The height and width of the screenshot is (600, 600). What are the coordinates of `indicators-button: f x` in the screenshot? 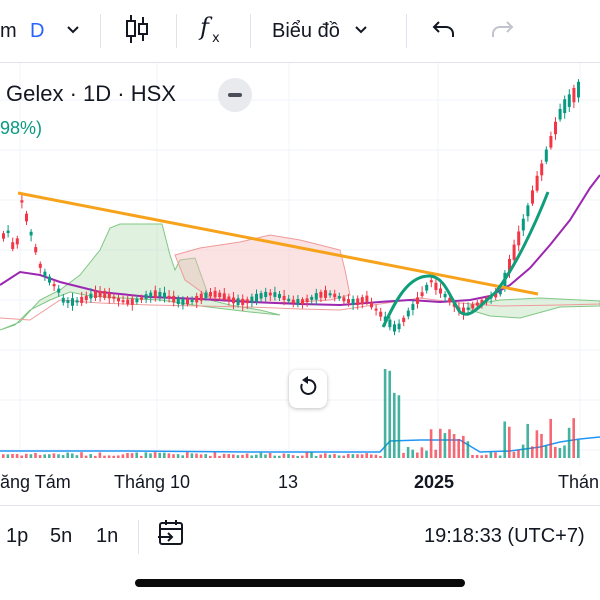 It's located at (212, 31).